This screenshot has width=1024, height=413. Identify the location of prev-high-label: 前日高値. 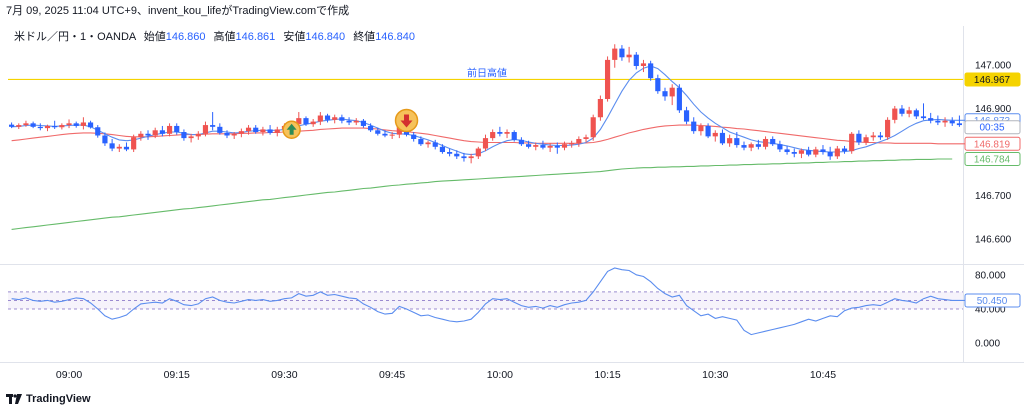
(487, 72).